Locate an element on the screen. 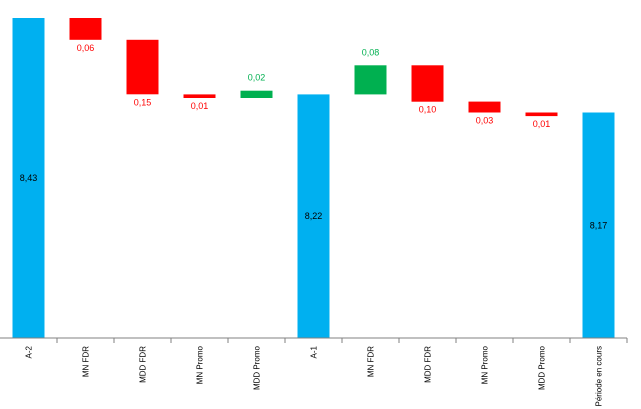  category-label-5: A-1 is located at coordinates (314, 351).